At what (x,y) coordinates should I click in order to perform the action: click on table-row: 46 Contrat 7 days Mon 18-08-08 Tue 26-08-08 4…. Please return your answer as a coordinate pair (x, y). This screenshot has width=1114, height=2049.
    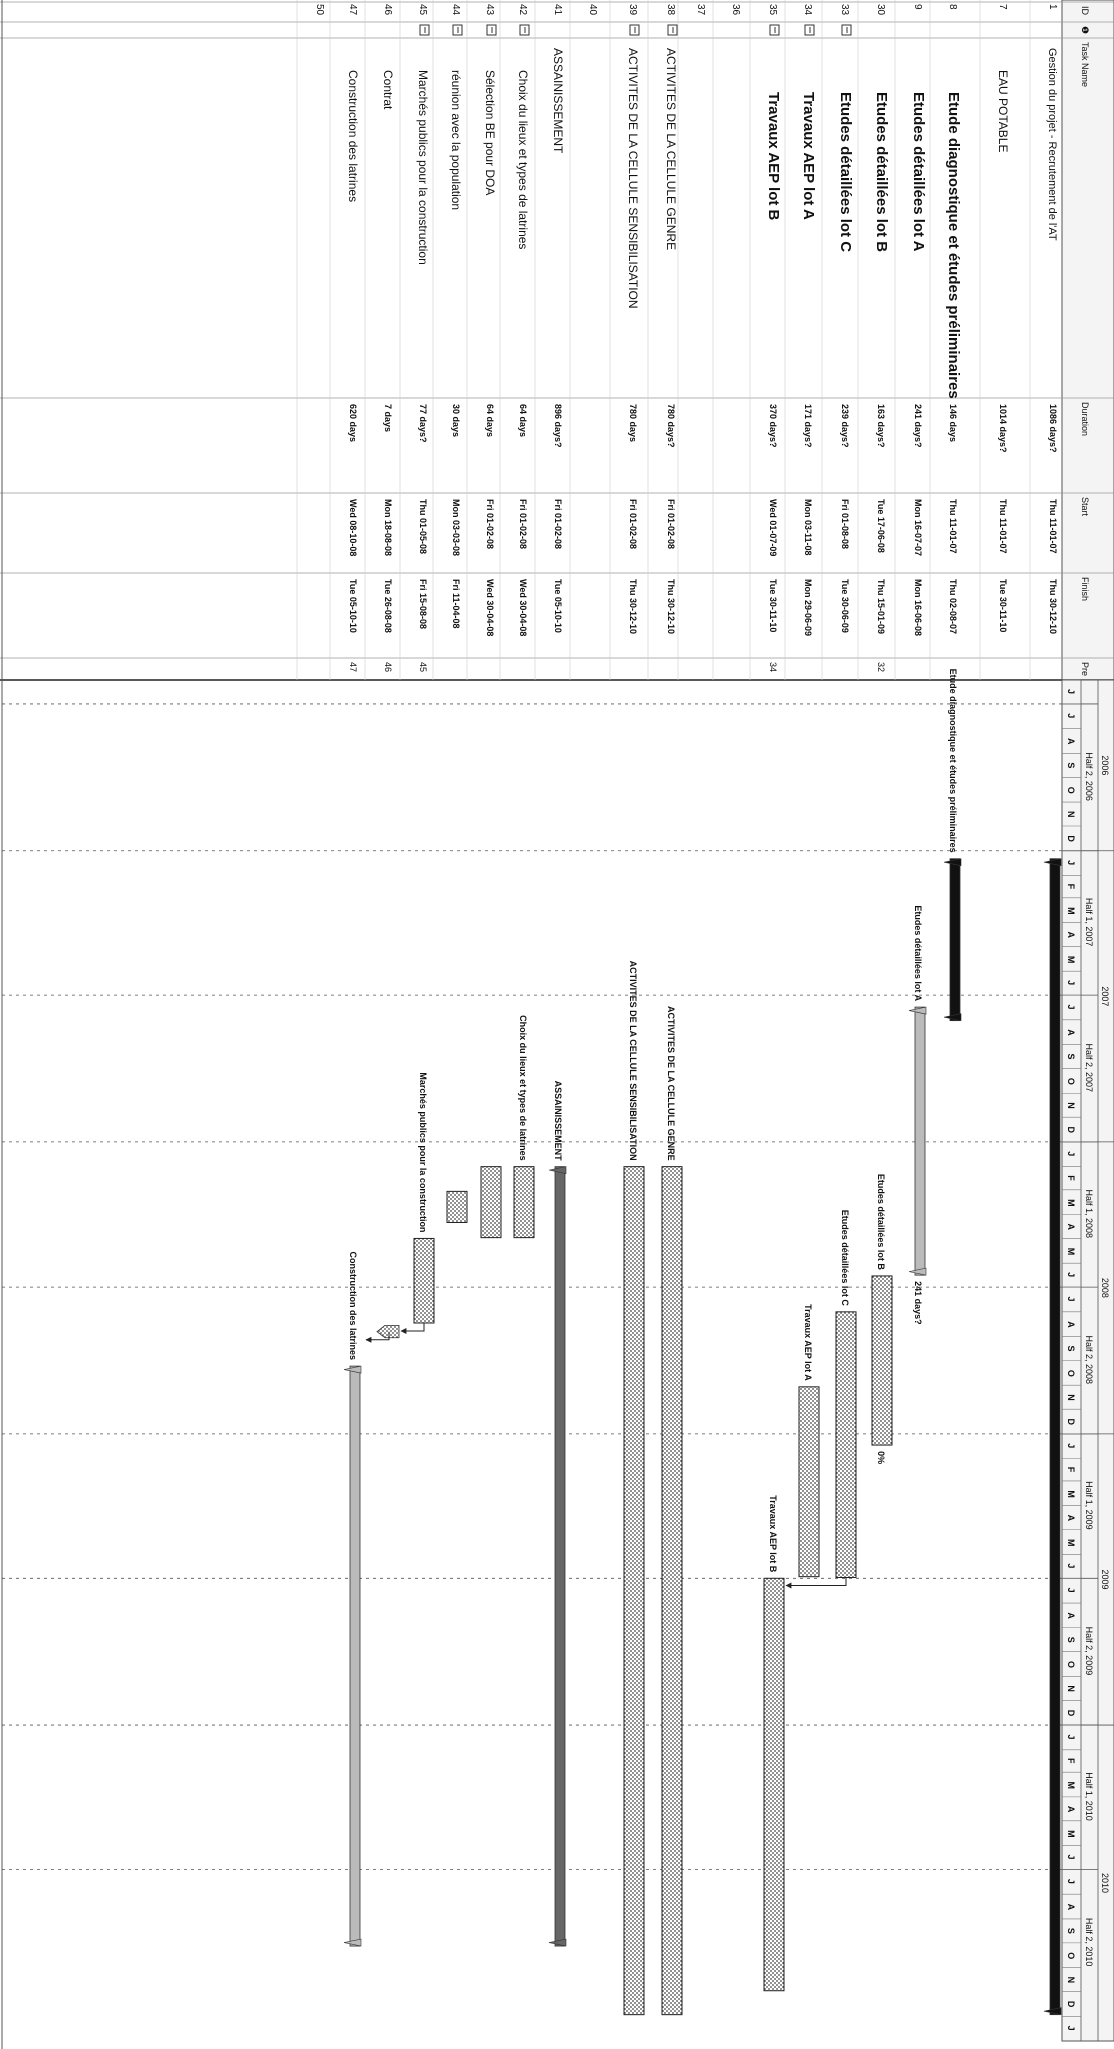
    Looking at the image, I should click on (379, 340).